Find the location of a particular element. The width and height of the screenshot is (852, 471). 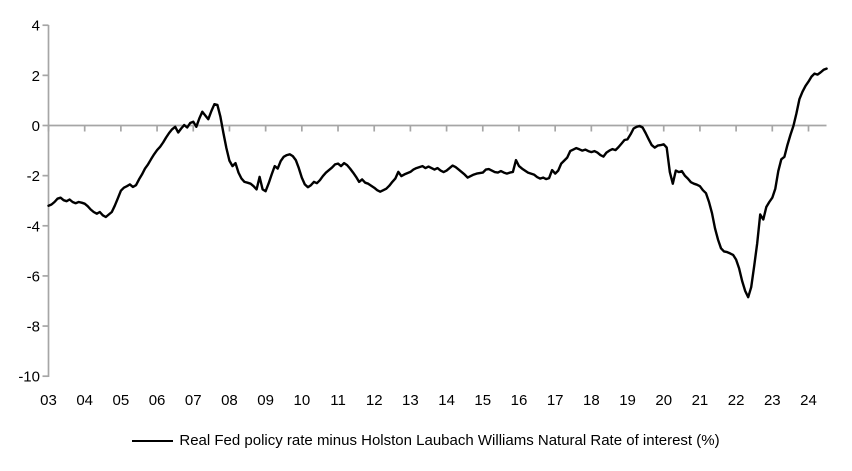

x-tick-label: 16 is located at coordinates (519, 400).